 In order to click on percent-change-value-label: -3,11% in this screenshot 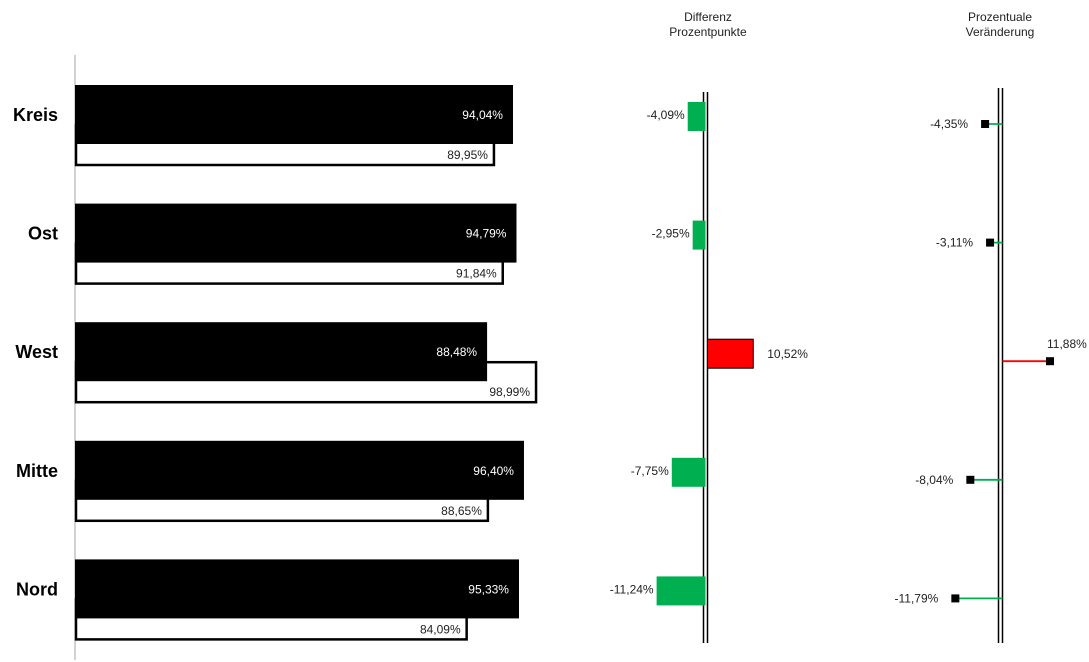, I will do `click(954, 243)`.